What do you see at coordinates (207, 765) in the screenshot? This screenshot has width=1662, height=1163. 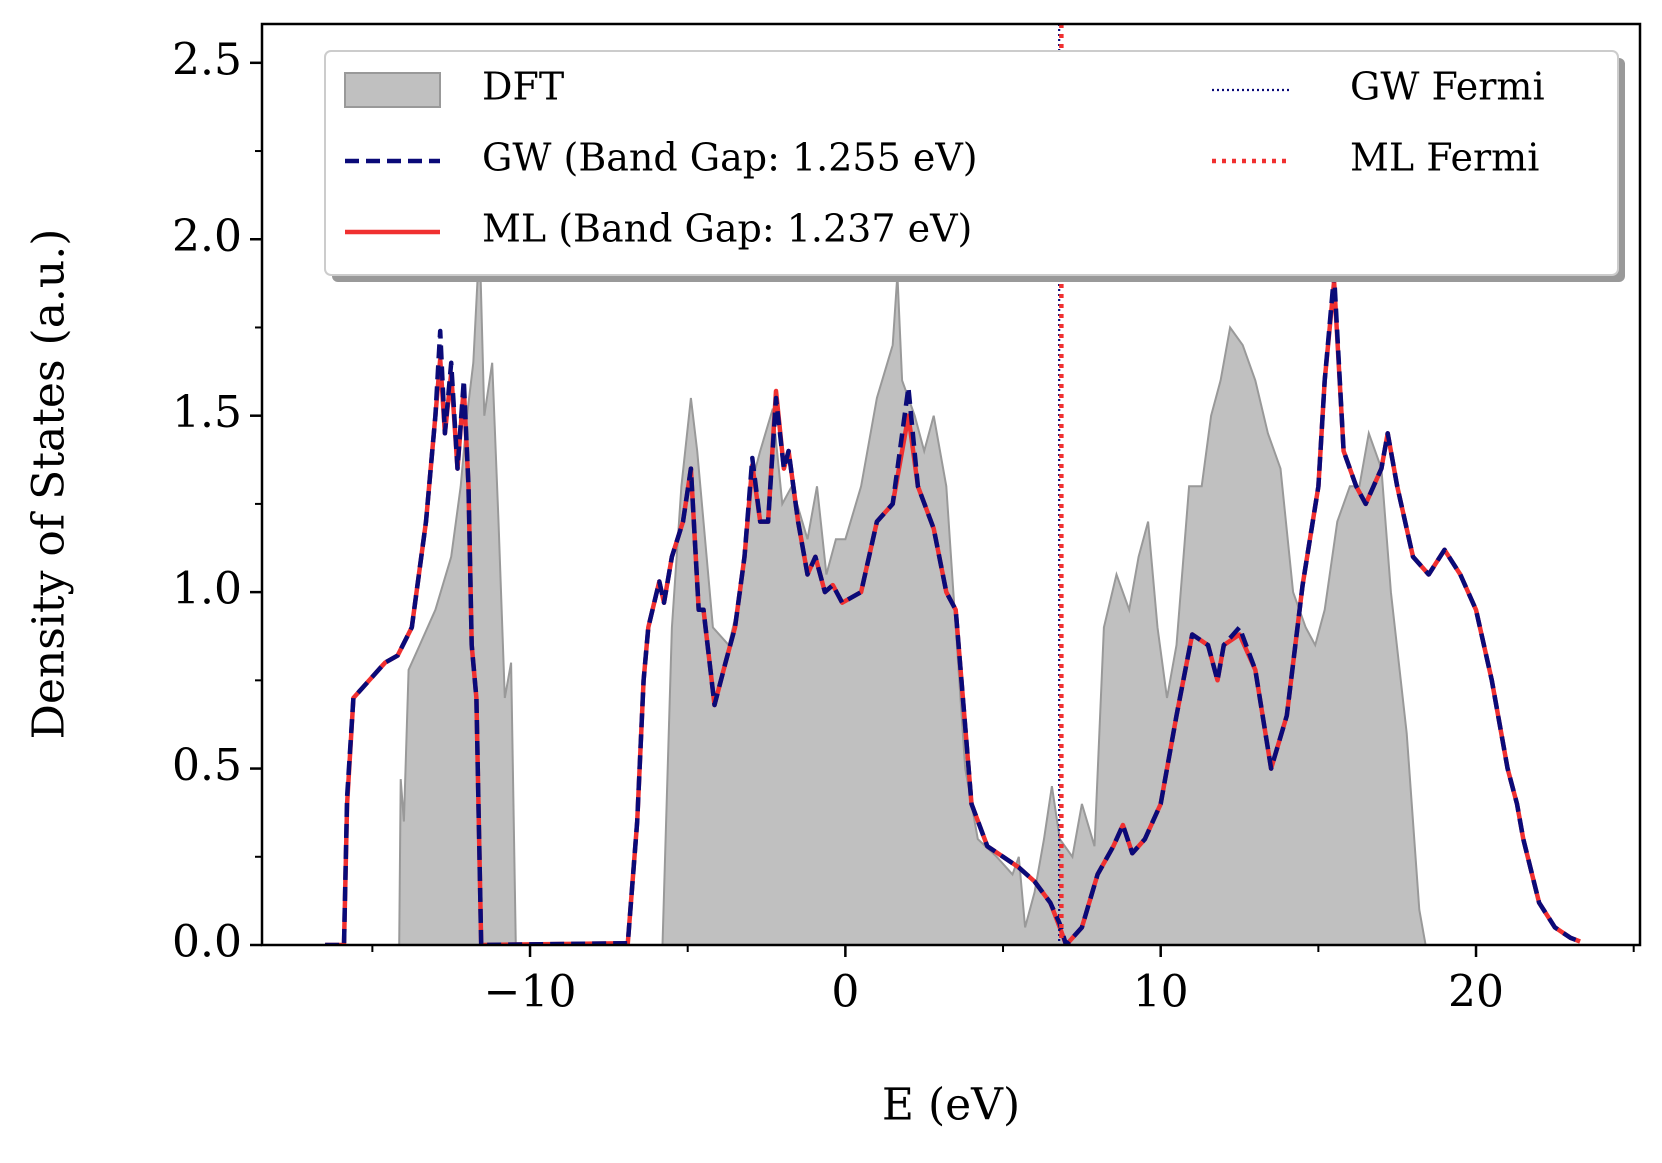 I see `y-tick-label: 0.5` at bounding box center [207, 765].